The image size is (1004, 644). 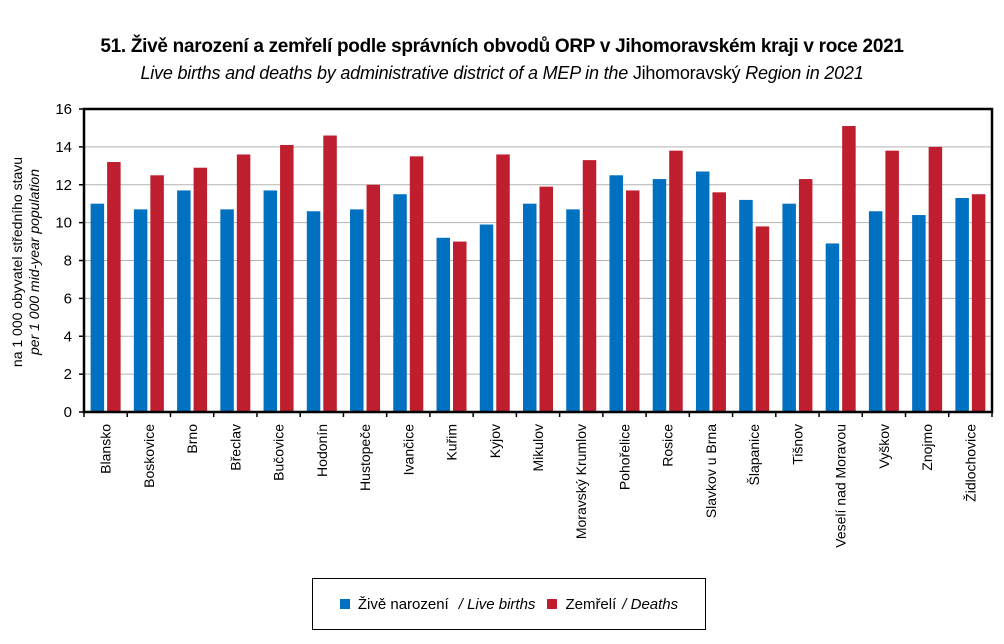 I want to click on y-tick-label: 12, so click(x=63, y=185).